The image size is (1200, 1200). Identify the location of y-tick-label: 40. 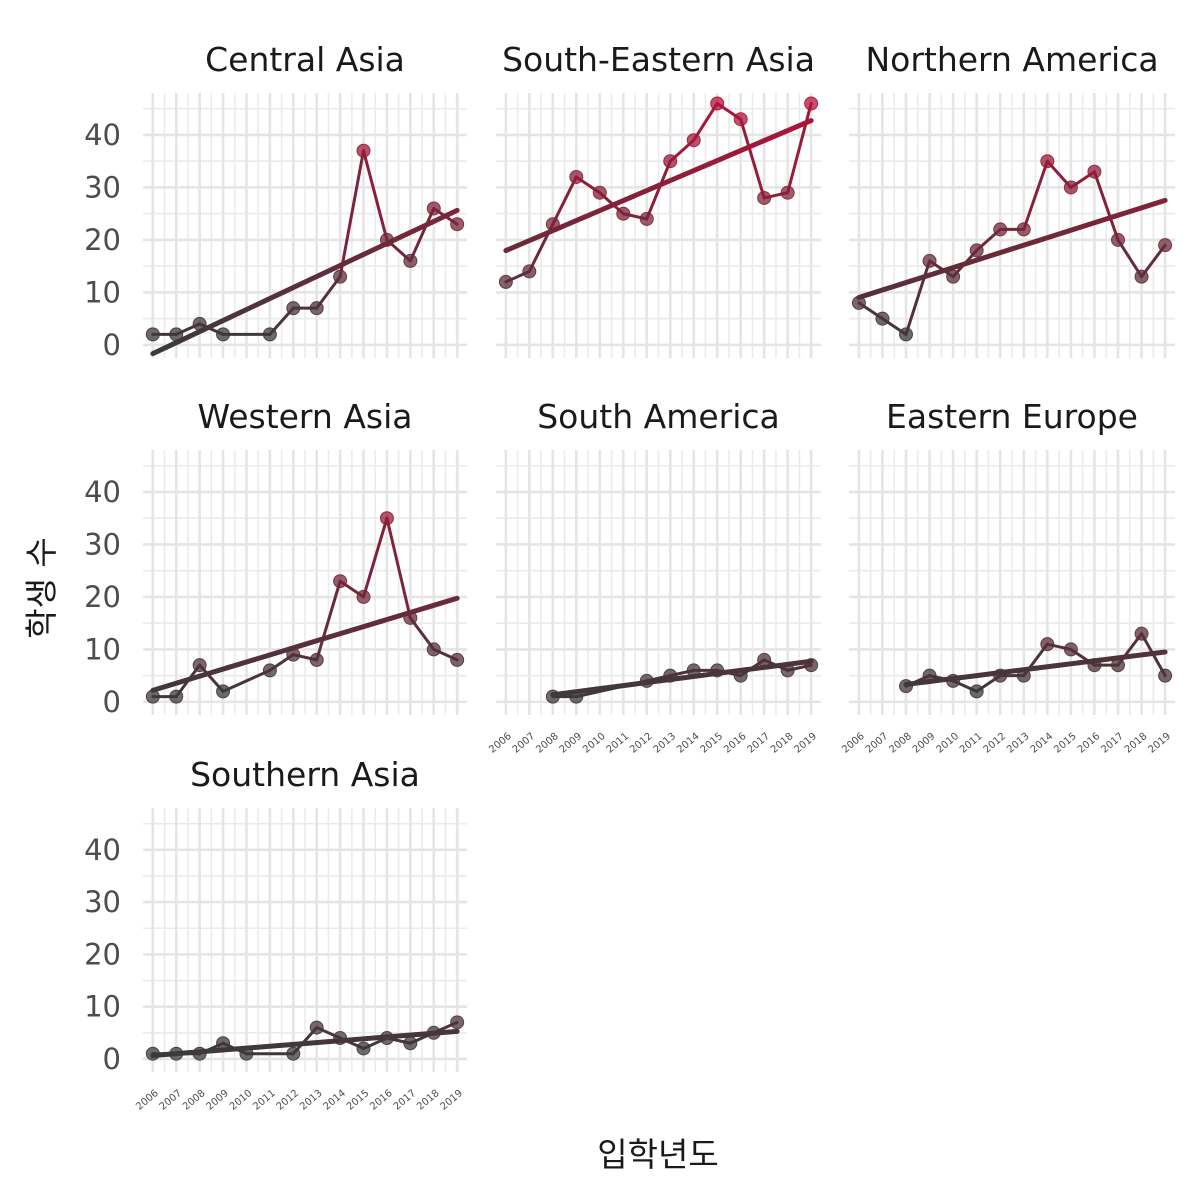
(102, 850).